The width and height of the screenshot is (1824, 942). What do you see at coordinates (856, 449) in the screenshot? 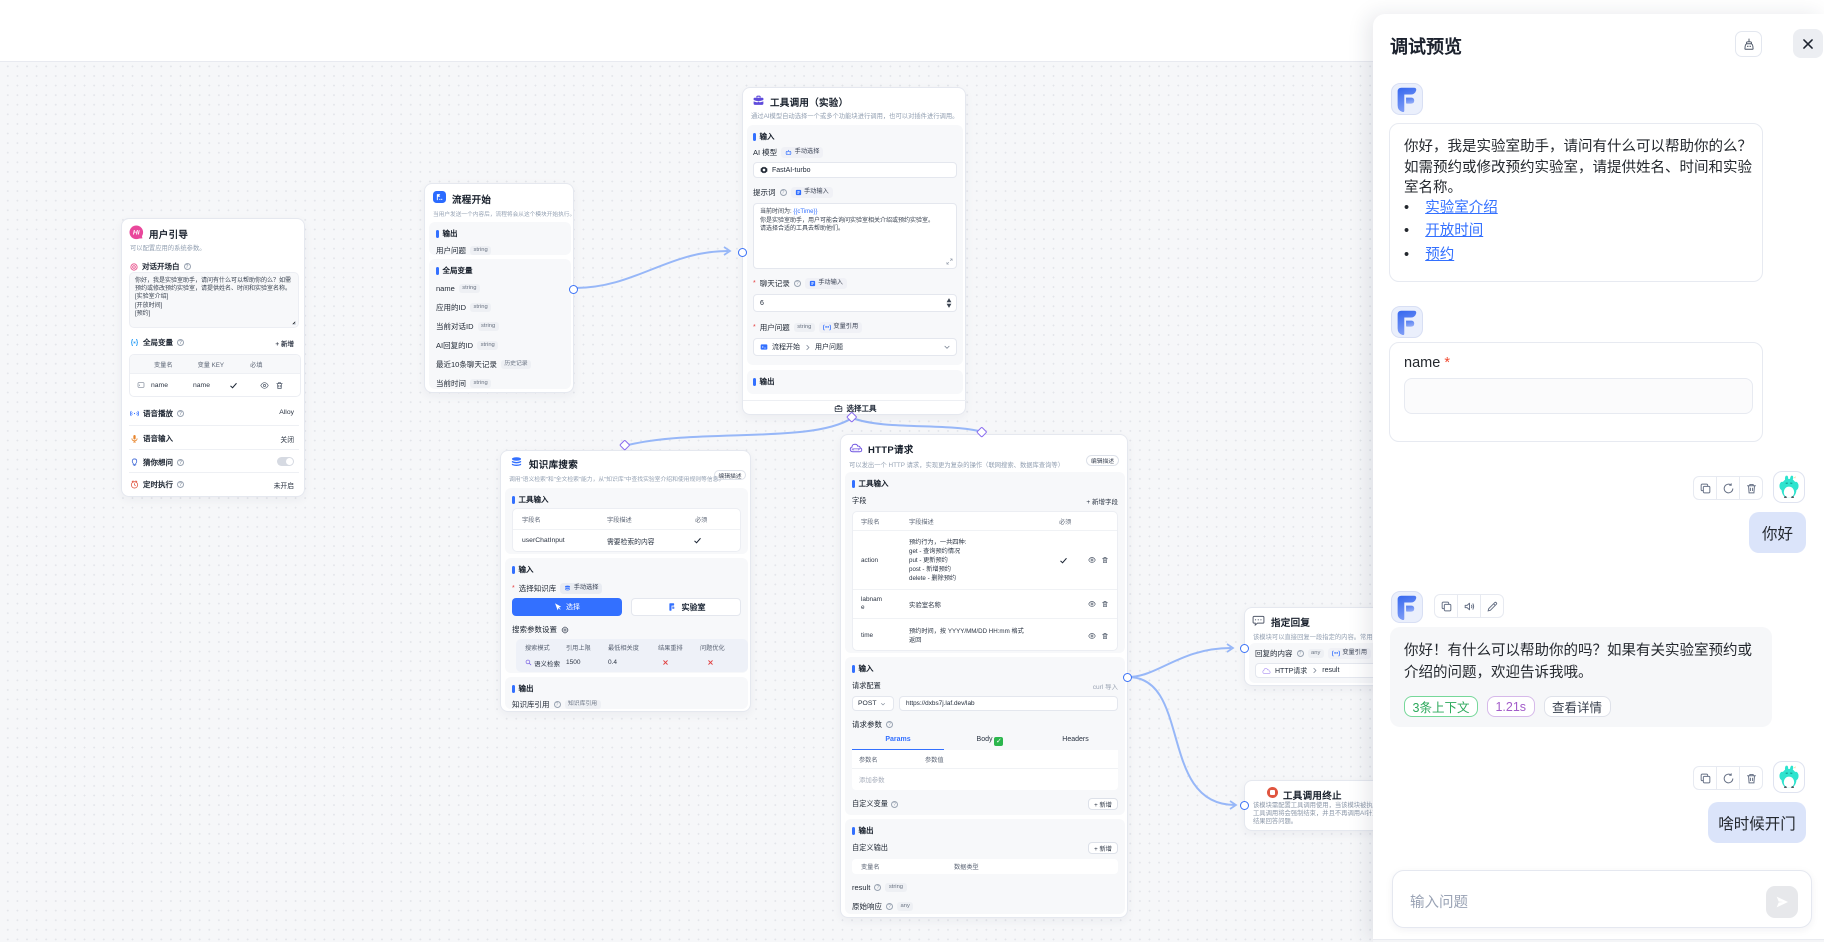
I see `svg-text: HTTP` at bounding box center [856, 449].